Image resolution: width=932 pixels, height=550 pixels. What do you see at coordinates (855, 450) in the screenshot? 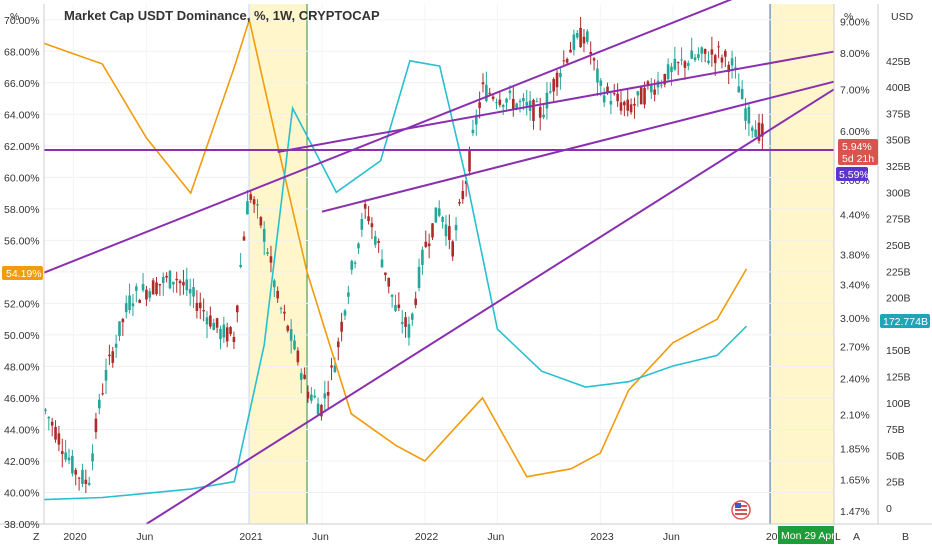
I see `mid-tick-label: 1.85%` at bounding box center [855, 450].